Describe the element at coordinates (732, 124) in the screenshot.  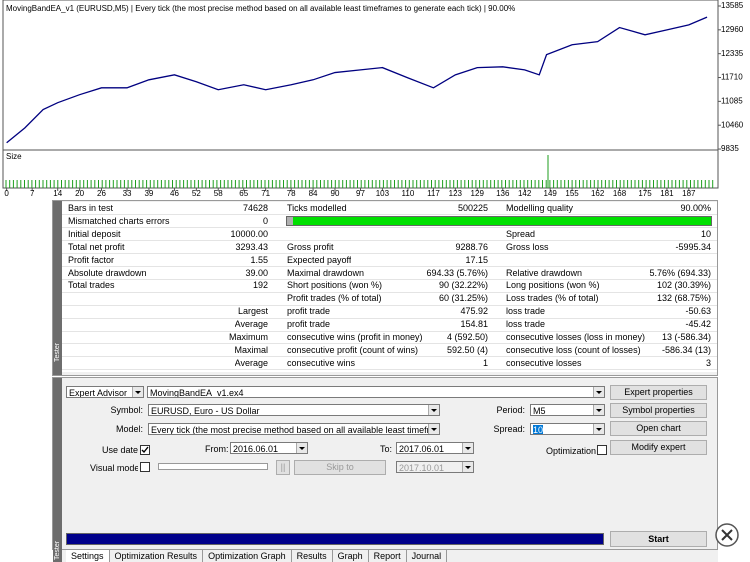
I see `y-tick-label: 10460` at that location.